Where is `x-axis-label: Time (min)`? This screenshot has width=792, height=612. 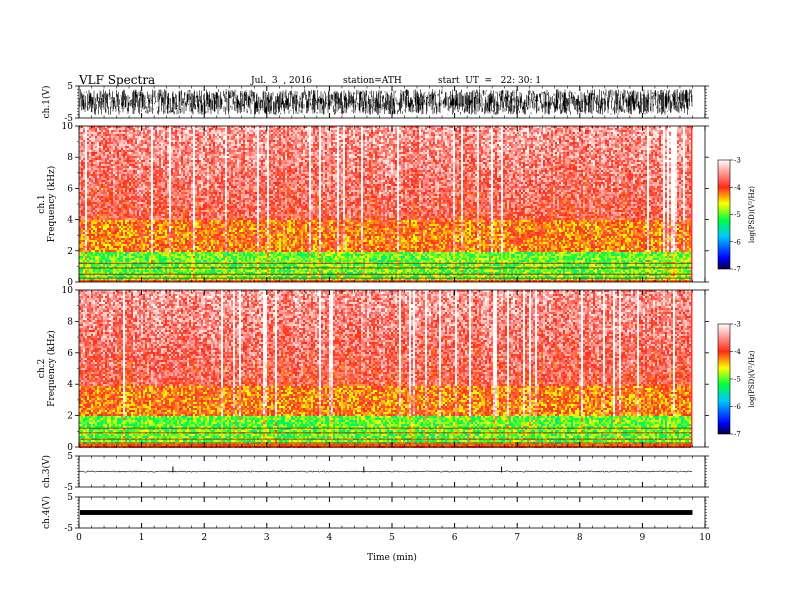
x-axis-label: Time (min) is located at coordinates (392, 557).